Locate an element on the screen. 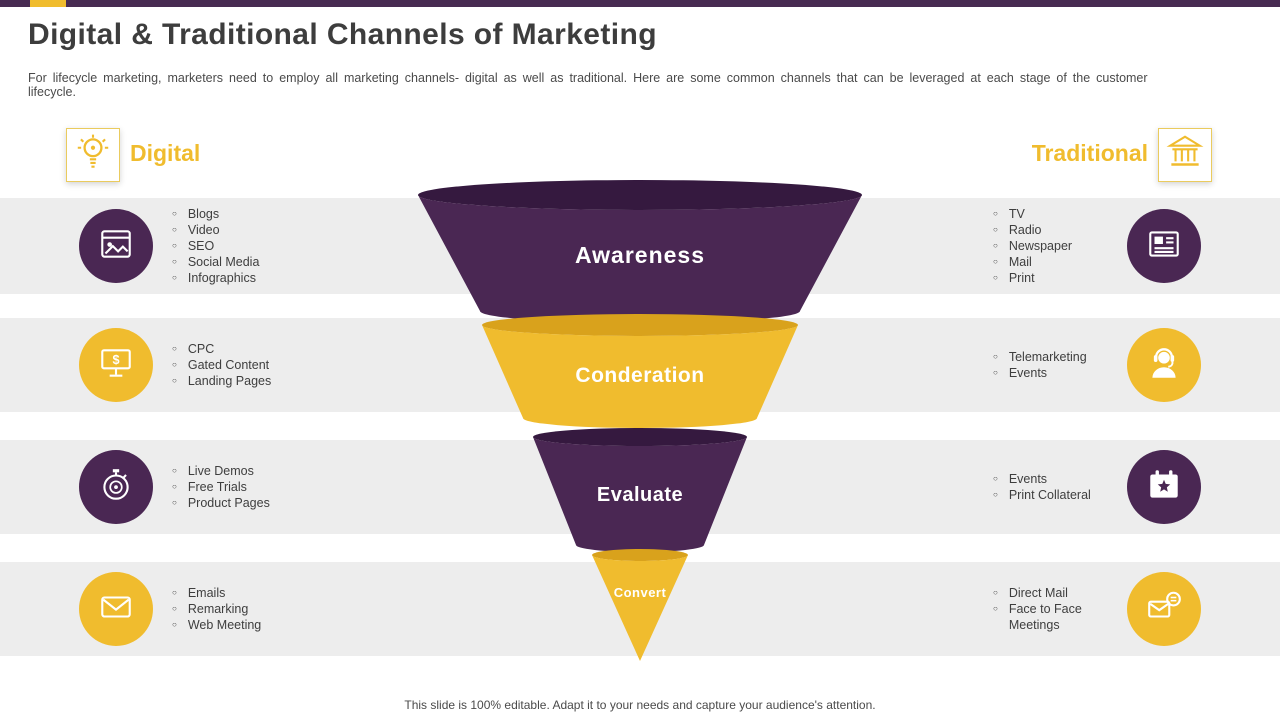 The height and width of the screenshot is (720, 1280). conderation-digital-list: CPC Gated Content Landing Pages is located at coordinates (279, 365).